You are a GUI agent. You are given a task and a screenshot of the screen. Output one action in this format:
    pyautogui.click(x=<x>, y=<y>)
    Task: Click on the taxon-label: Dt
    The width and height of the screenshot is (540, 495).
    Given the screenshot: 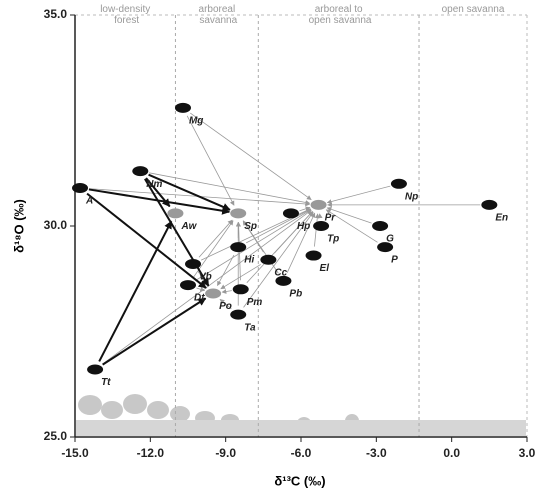 What is the action you would take?
    pyautogui.click(x=199, y=298)
    